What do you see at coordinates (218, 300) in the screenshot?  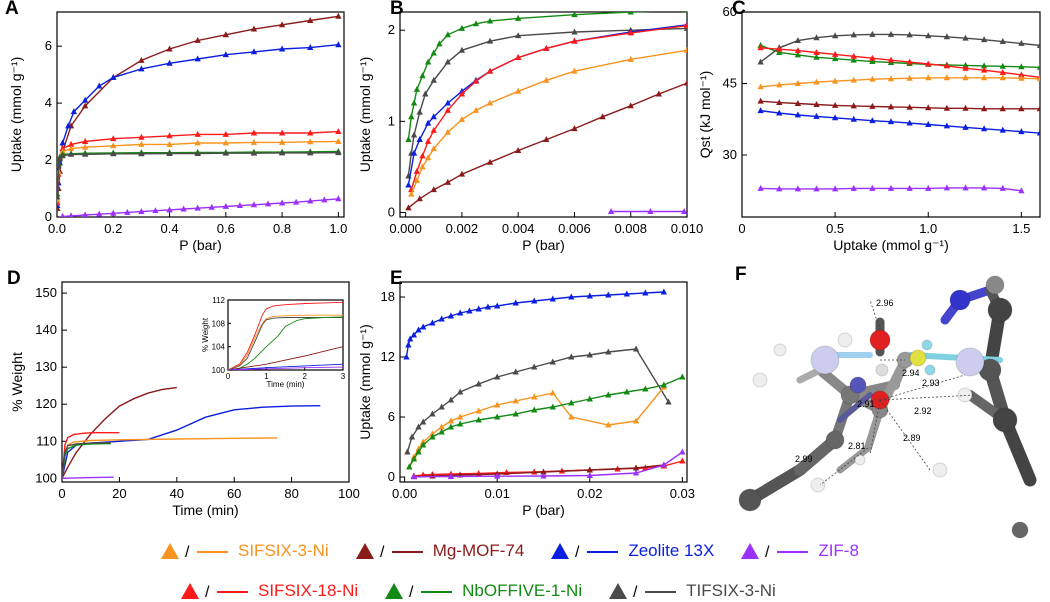 I see `y-tick-label: 112` at bounding box center [218, 300].